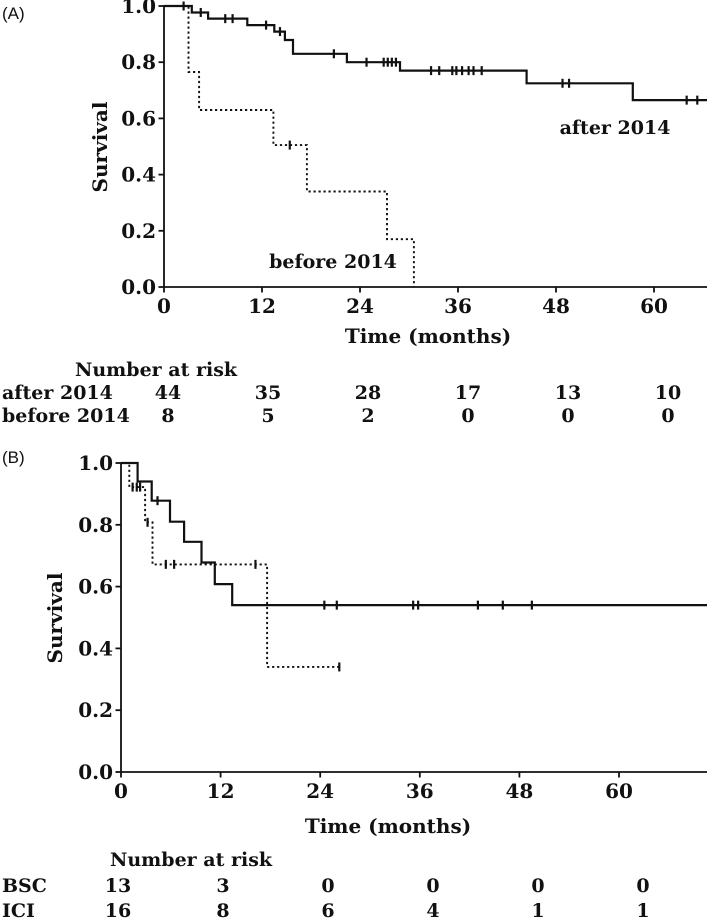 The width and height of the screenshot is (709, 923). I want to click on panel-a-risk-row-label: before 2014, so click(66, 416).